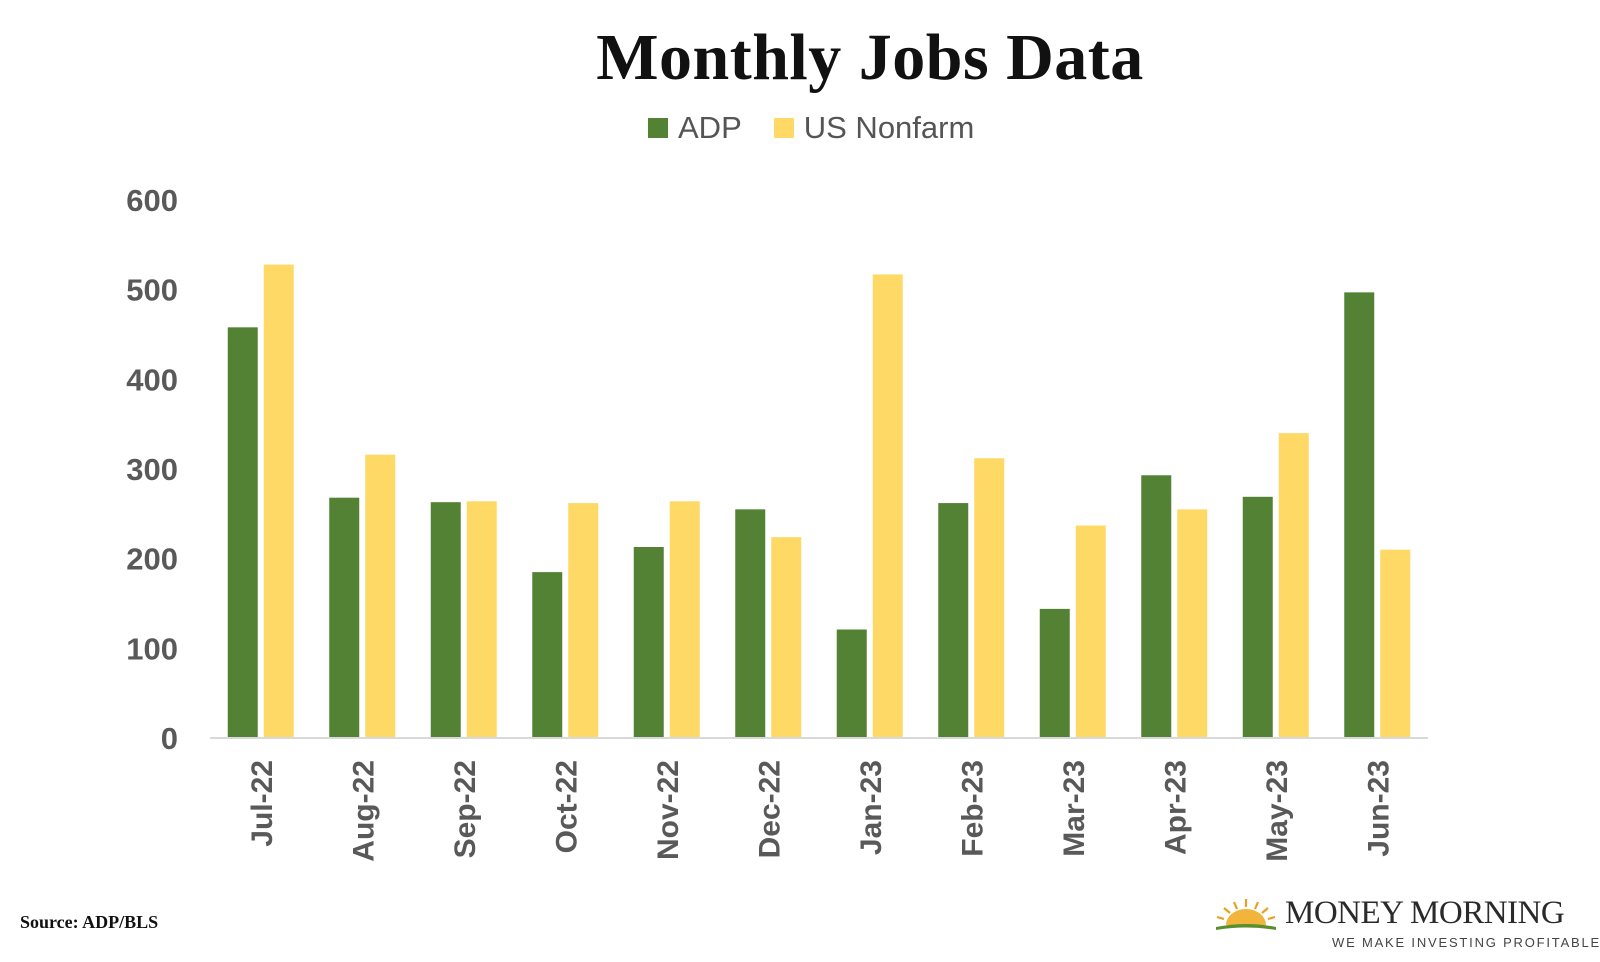  I want to click on legend-swatch-adp, so click(658, 128).